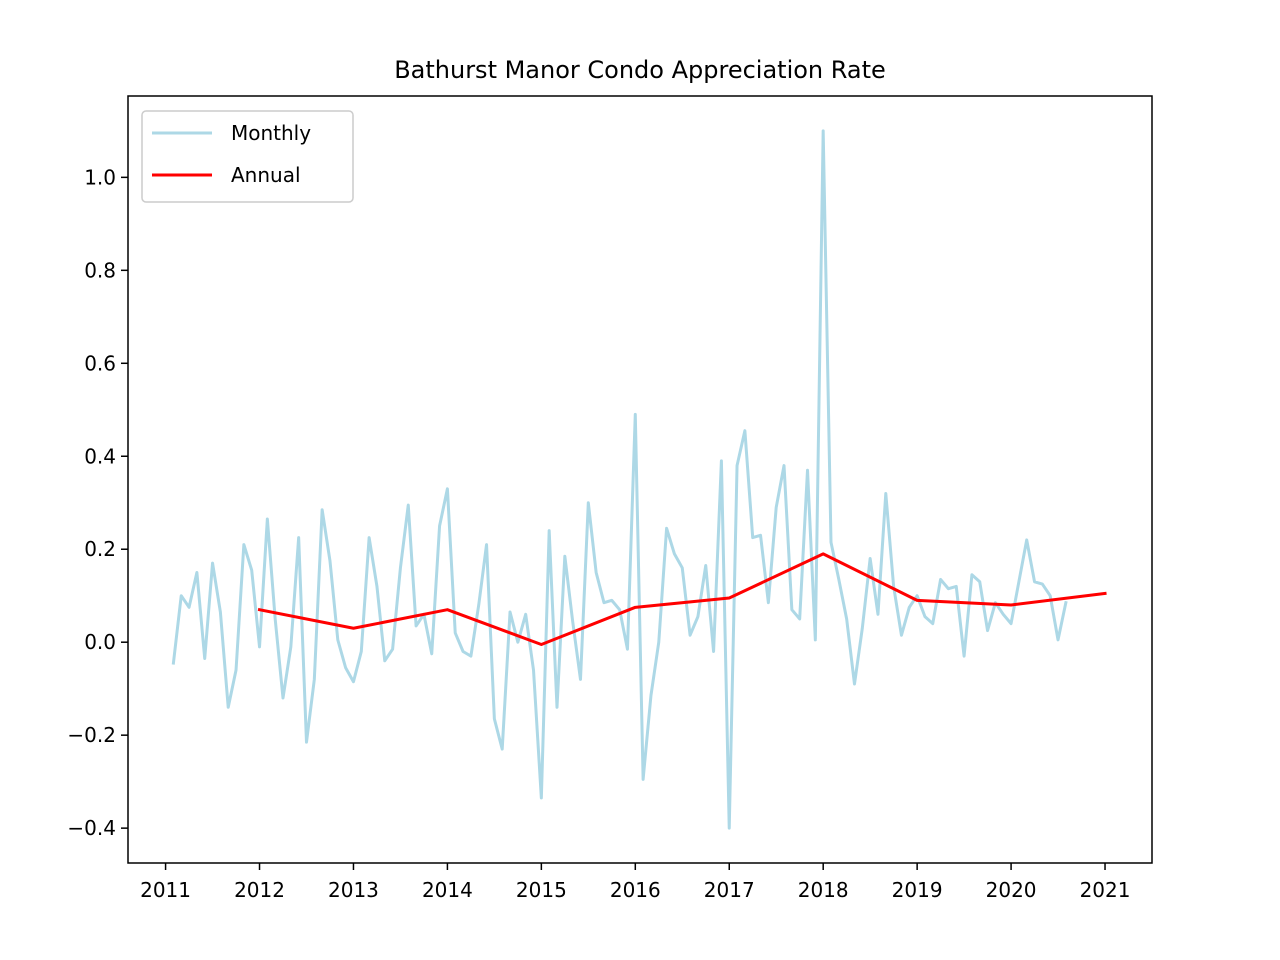  Describe the element at coordinates (271, 133) in the screenshot. I see `legend-label-monthly: Monthly` at that location.